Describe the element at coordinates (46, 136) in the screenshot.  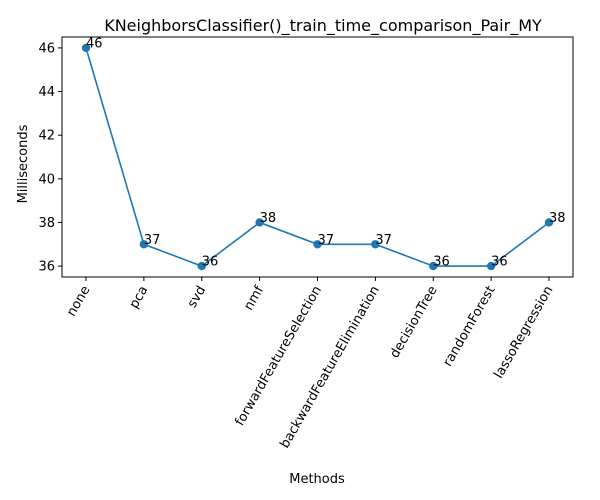
I see `y-tick-label: 42` at that location.